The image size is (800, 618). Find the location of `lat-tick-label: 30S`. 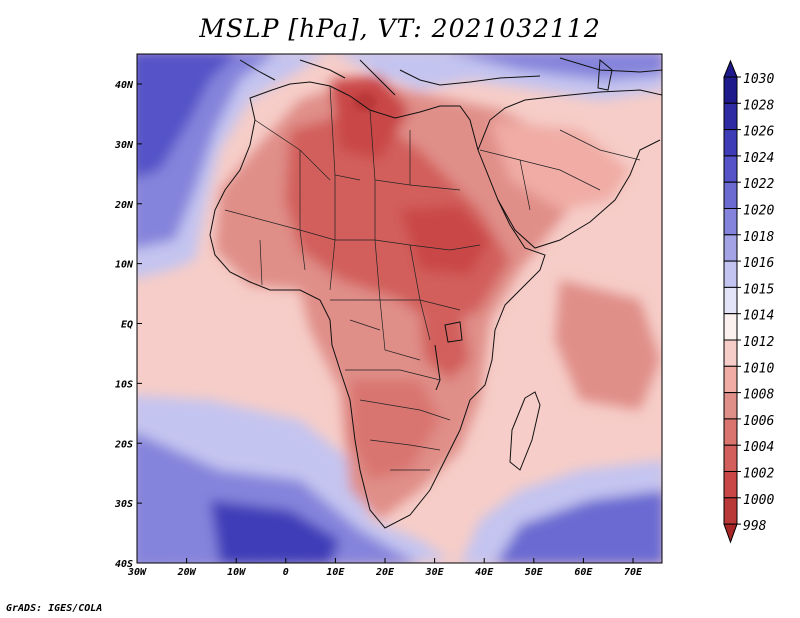

lat-tick-label: 30S is located at coordinates (123, 504).